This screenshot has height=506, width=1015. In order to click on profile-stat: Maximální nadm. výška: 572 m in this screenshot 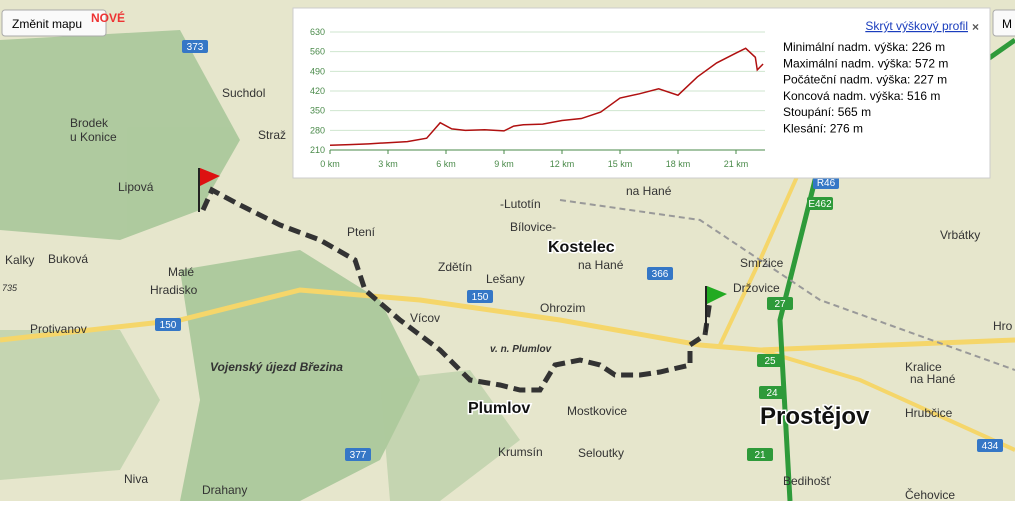, I will do `click(865, 63)`.